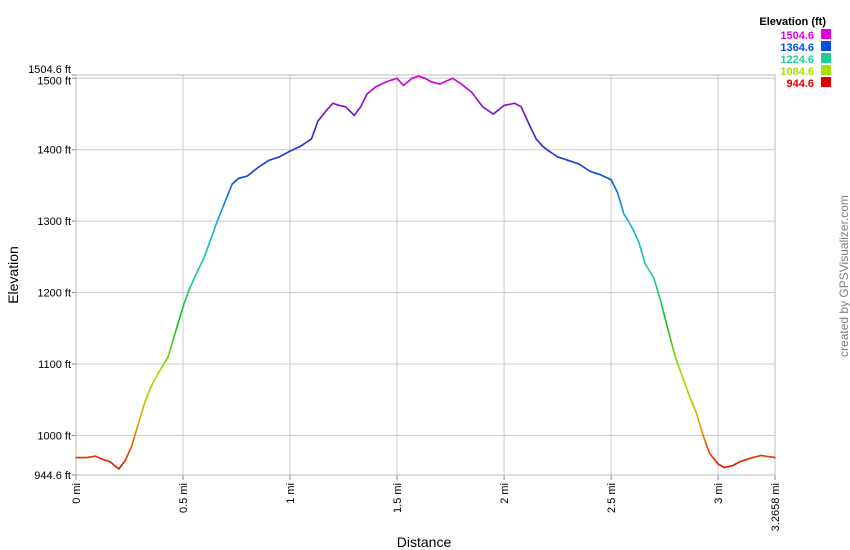  Describe the element at coordinates (843, 276) in the screenshot. I see `credit-text: created by GPSVisualizer.com` at that location.